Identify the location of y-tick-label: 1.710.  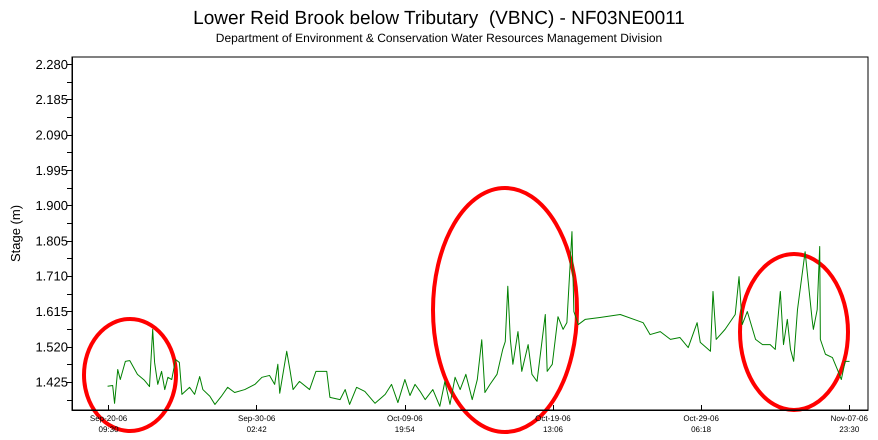
(51, 276).